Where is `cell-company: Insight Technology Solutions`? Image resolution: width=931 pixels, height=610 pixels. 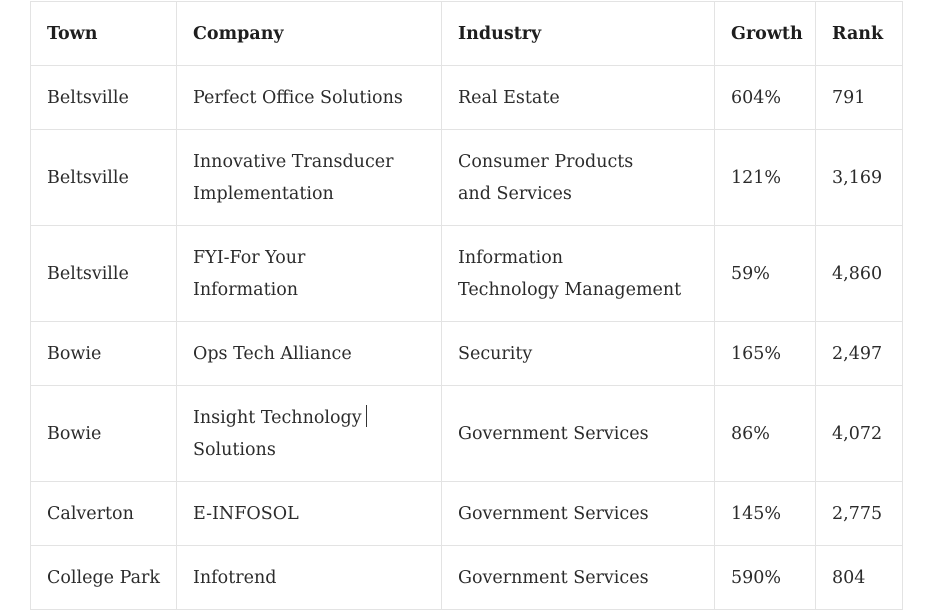 cell-company: Insight Technology Solutions is located at coordinates (309, 433).